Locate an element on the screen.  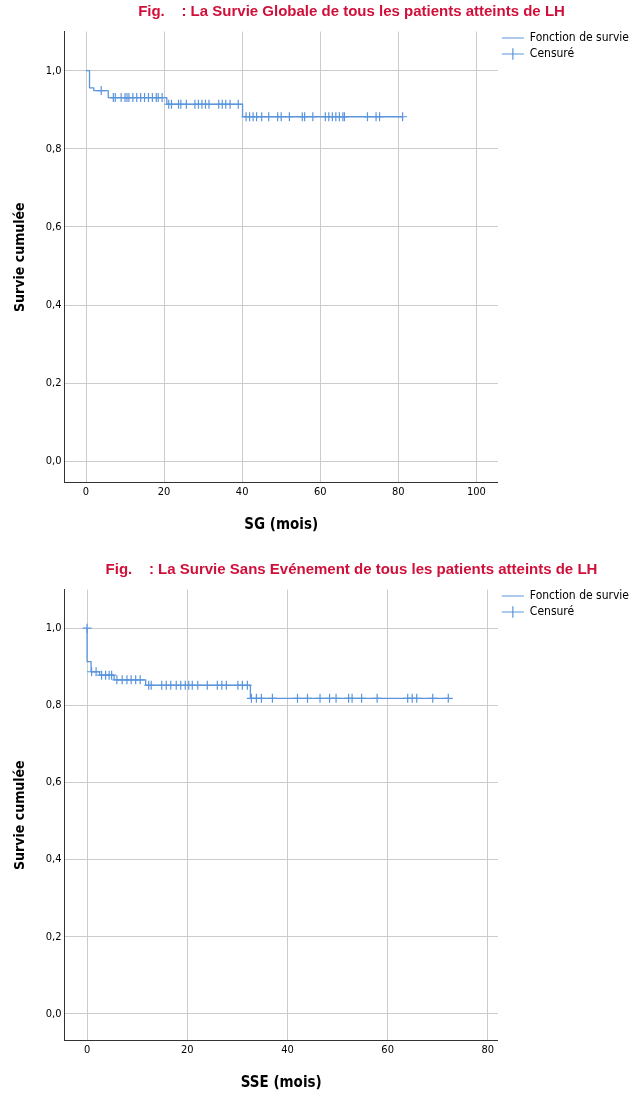
x-tick-label: 100 is located at coordinates (476, 492).